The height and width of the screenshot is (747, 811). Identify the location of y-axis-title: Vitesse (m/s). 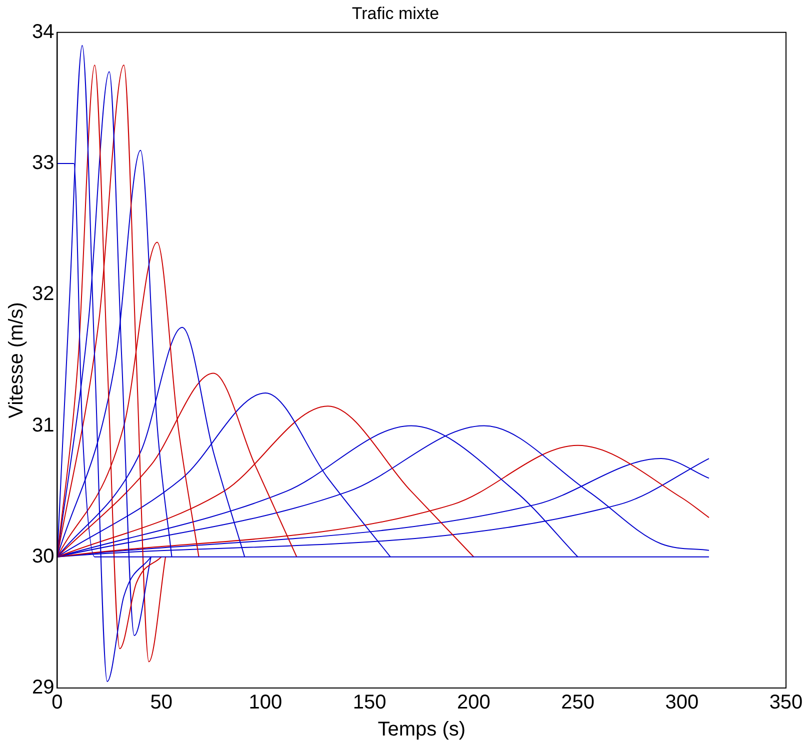
(17, 360).